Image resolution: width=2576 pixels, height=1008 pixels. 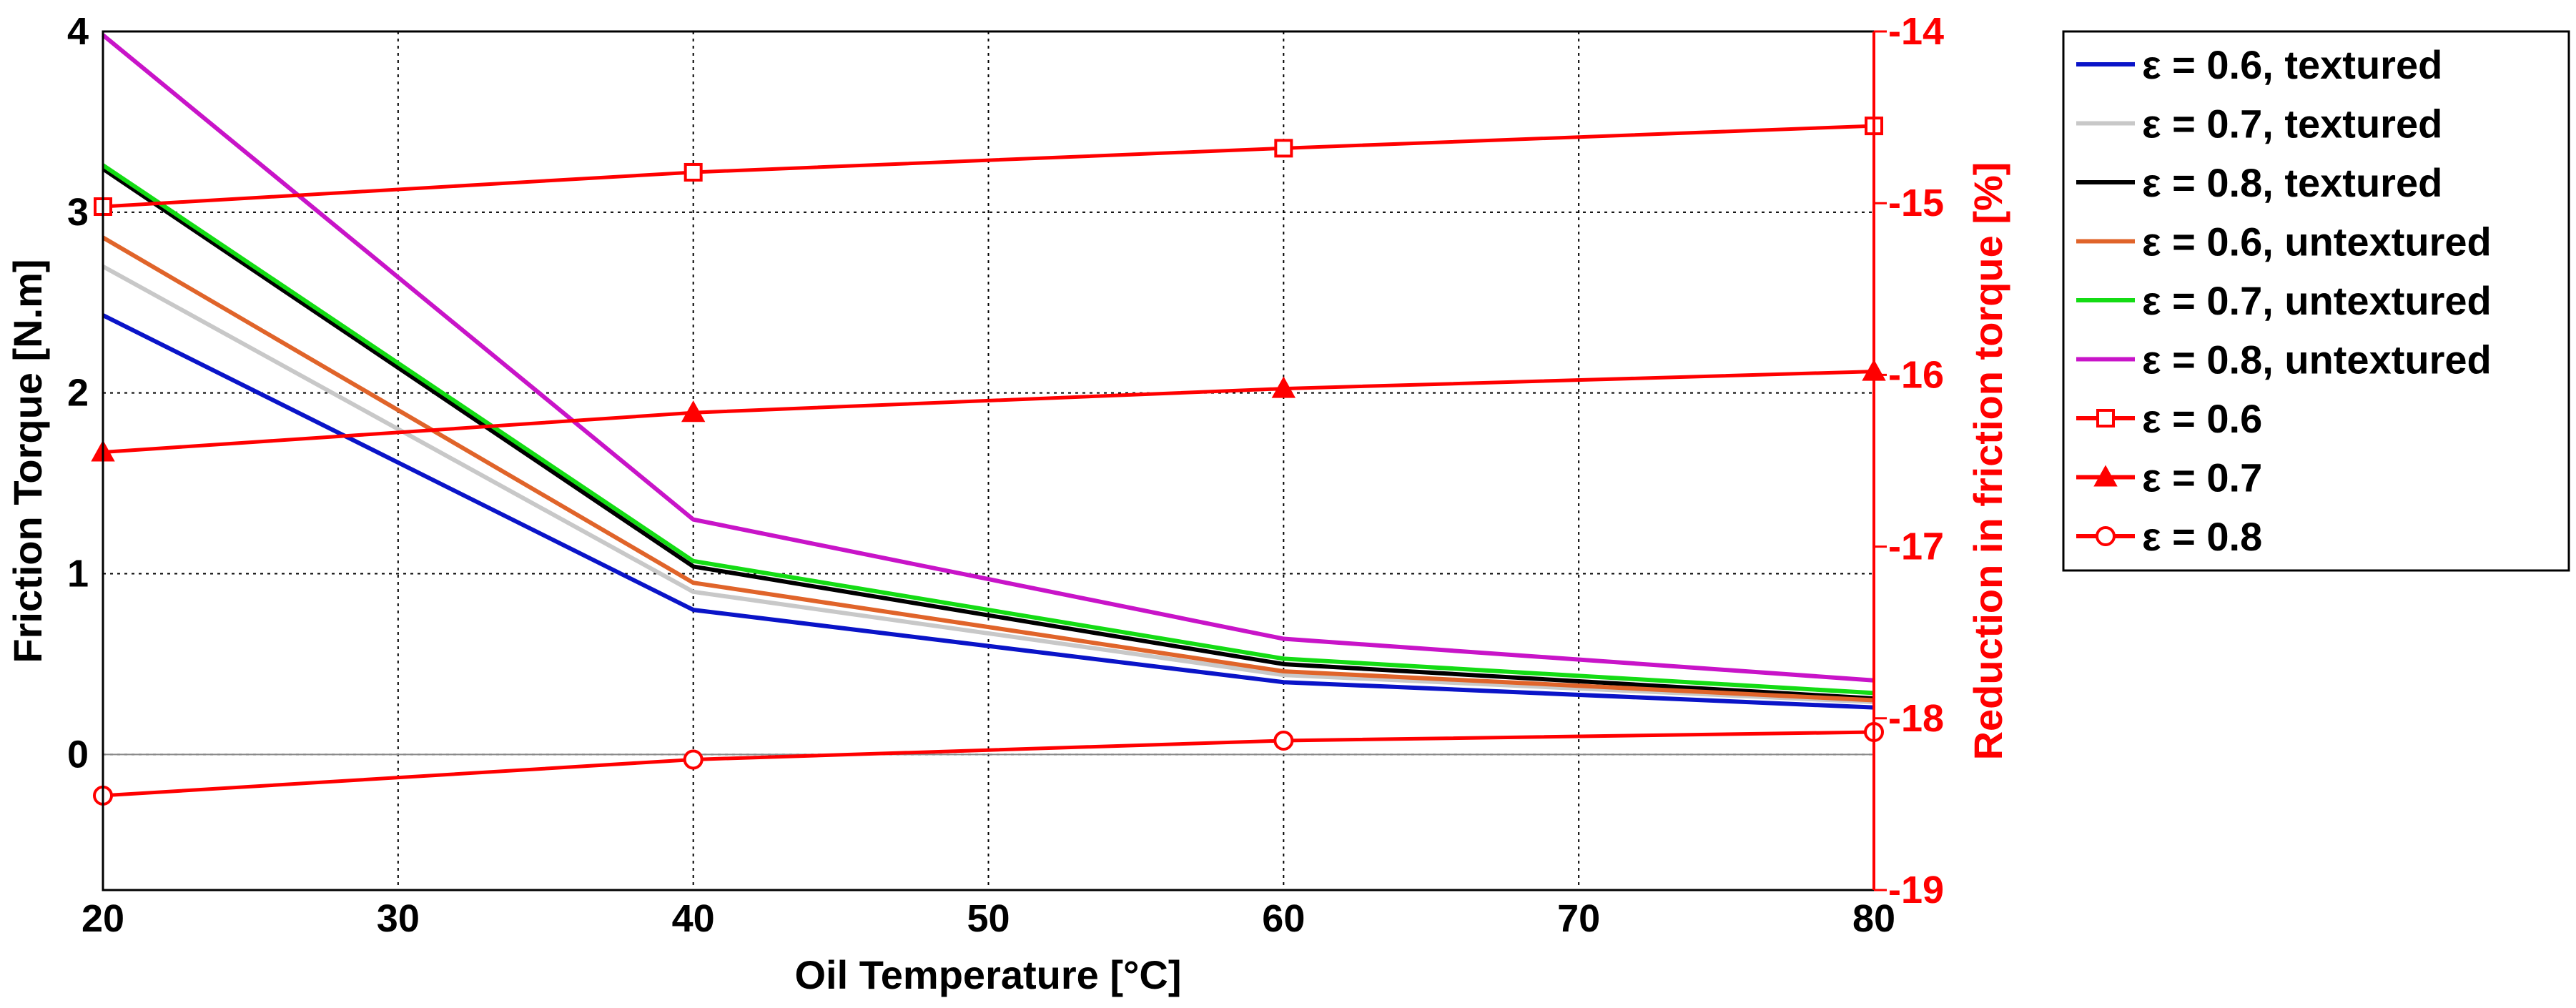 I want to click on y-axis-label: Friction Torque [N.m], so click(x=27, y=461).